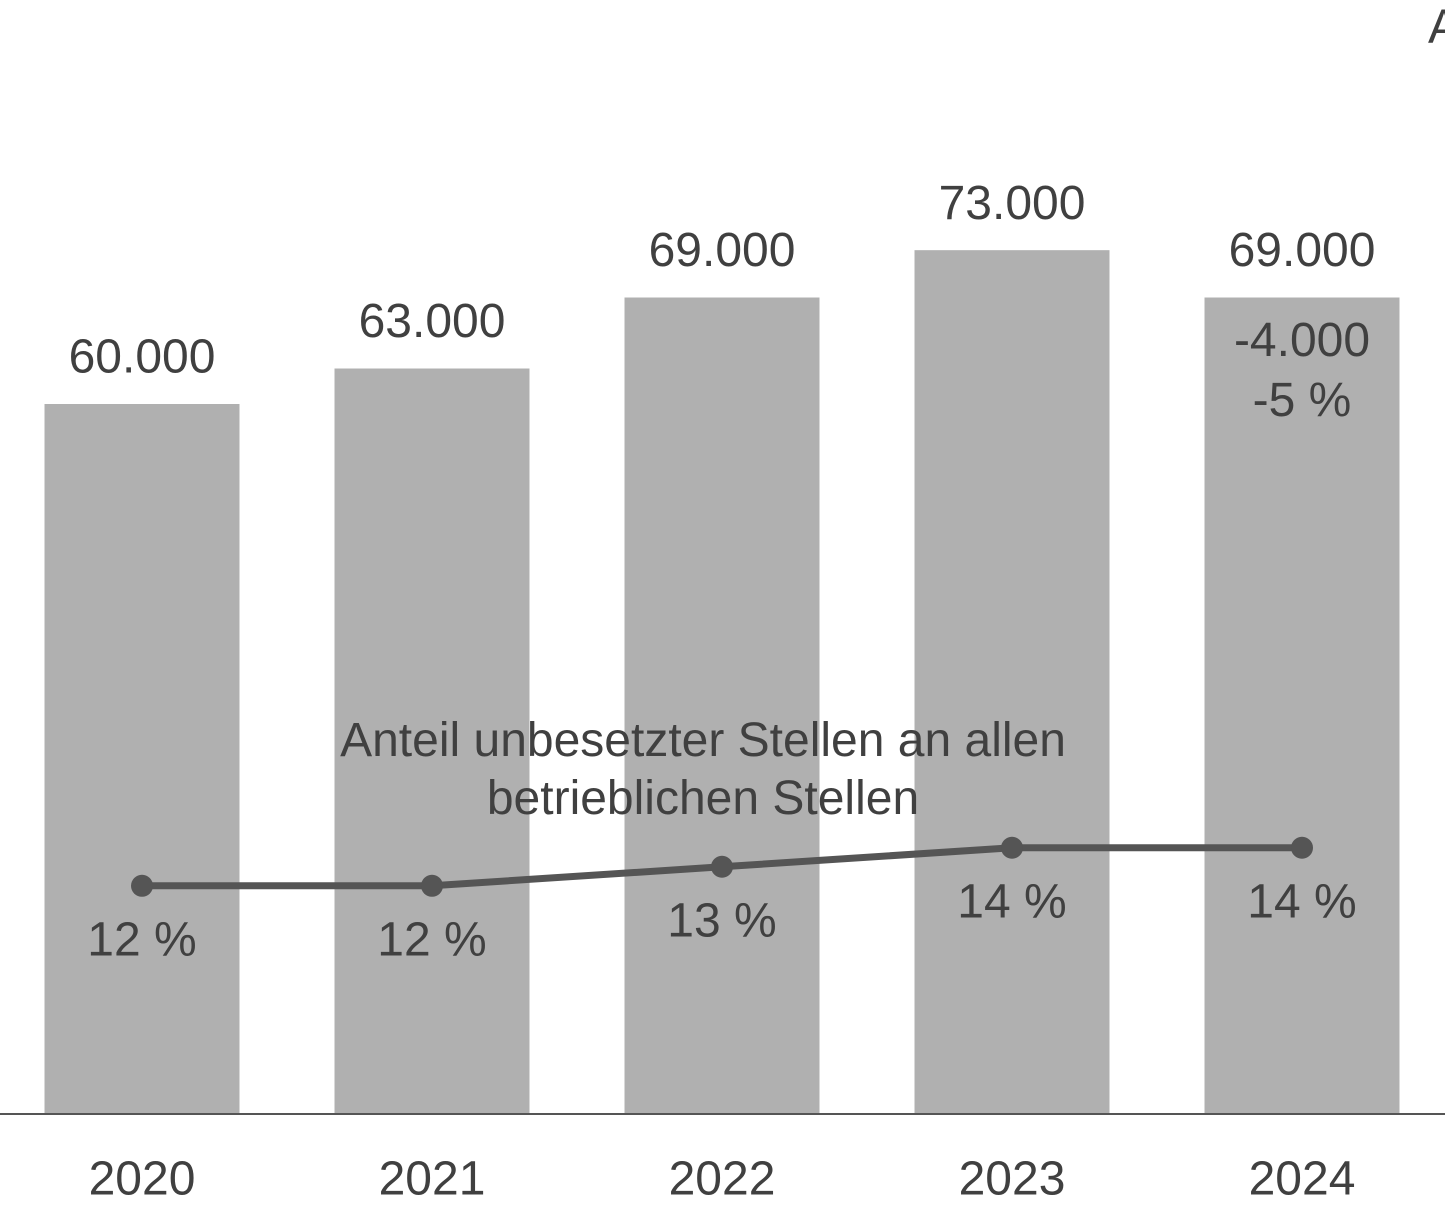 The height and width of the screenshot is (1210, 1445). I want to click on value-label: 60.000, so click(142, 357).